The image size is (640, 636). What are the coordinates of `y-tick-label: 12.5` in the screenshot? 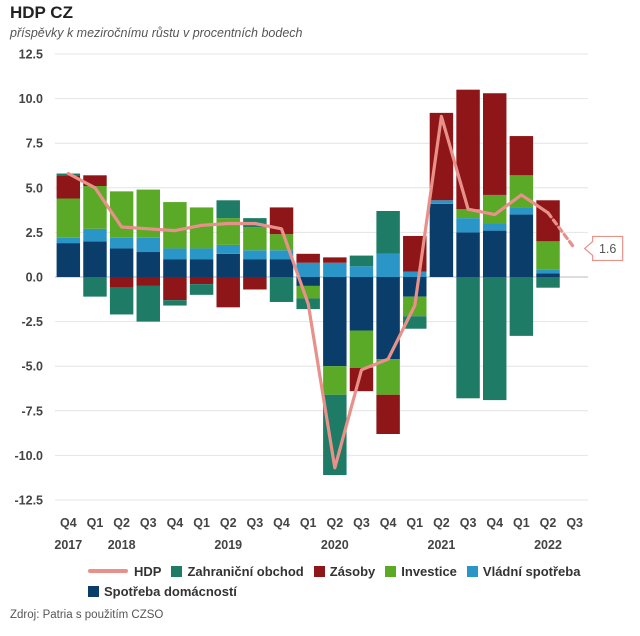 It's located at (31, 55).